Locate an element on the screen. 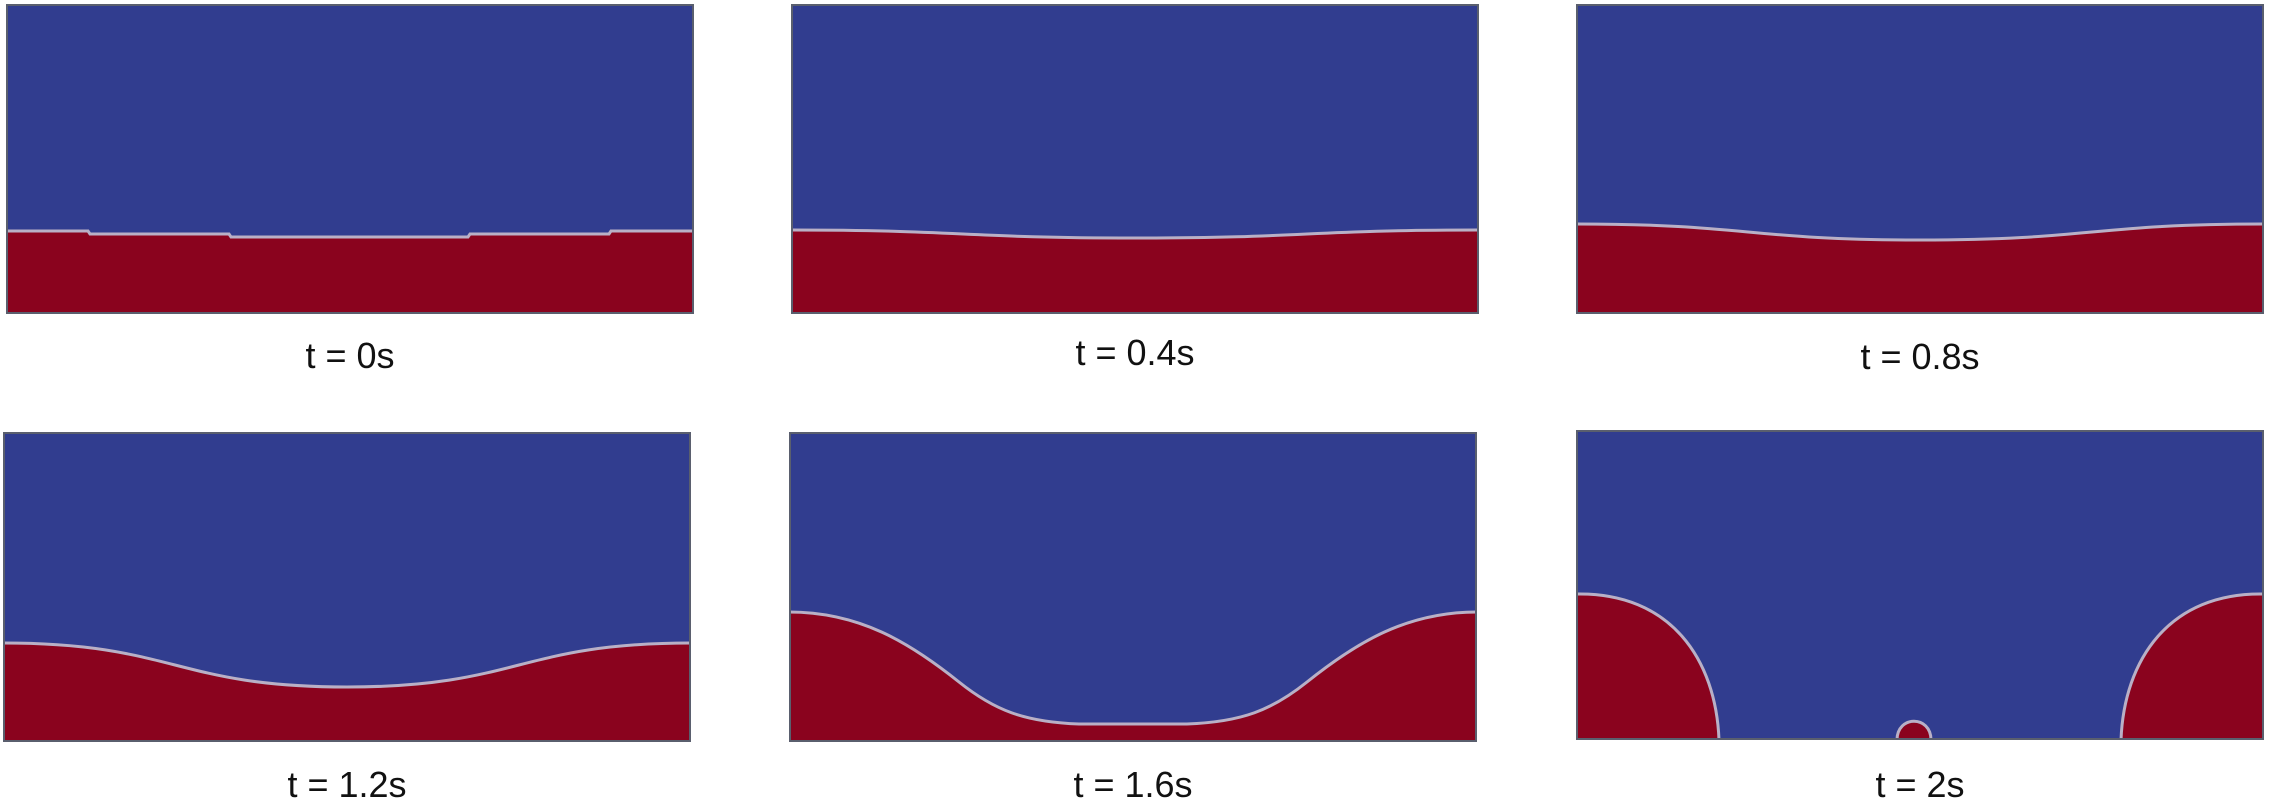 Image resolution: width=2269 pixels, height=805 pixels. snapshot-t4-plot is located at coordinates (1133, 587).